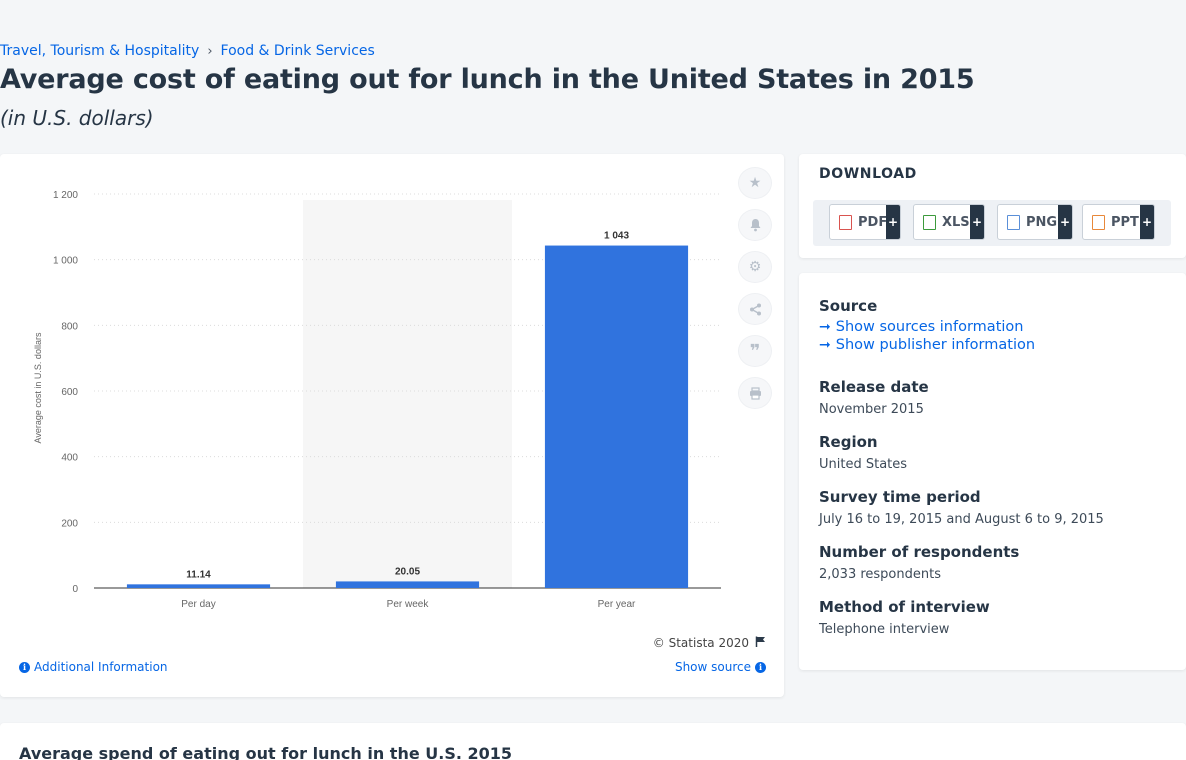  Describe the element at coordinates (100, 51) in the screenshot. I see `breadcrumb-item-travel: Travel, Tourism & Hospitality` at that location.